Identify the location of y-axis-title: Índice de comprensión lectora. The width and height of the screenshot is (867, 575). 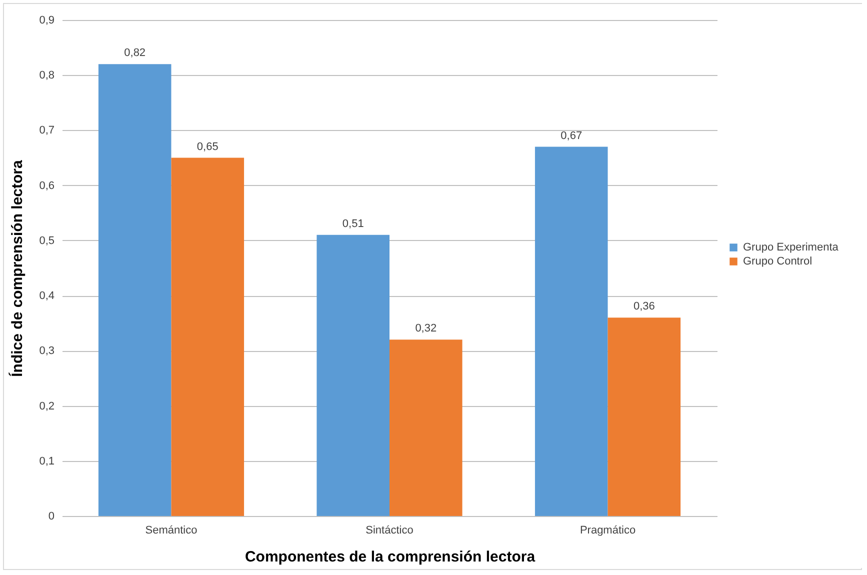
(17, 268).